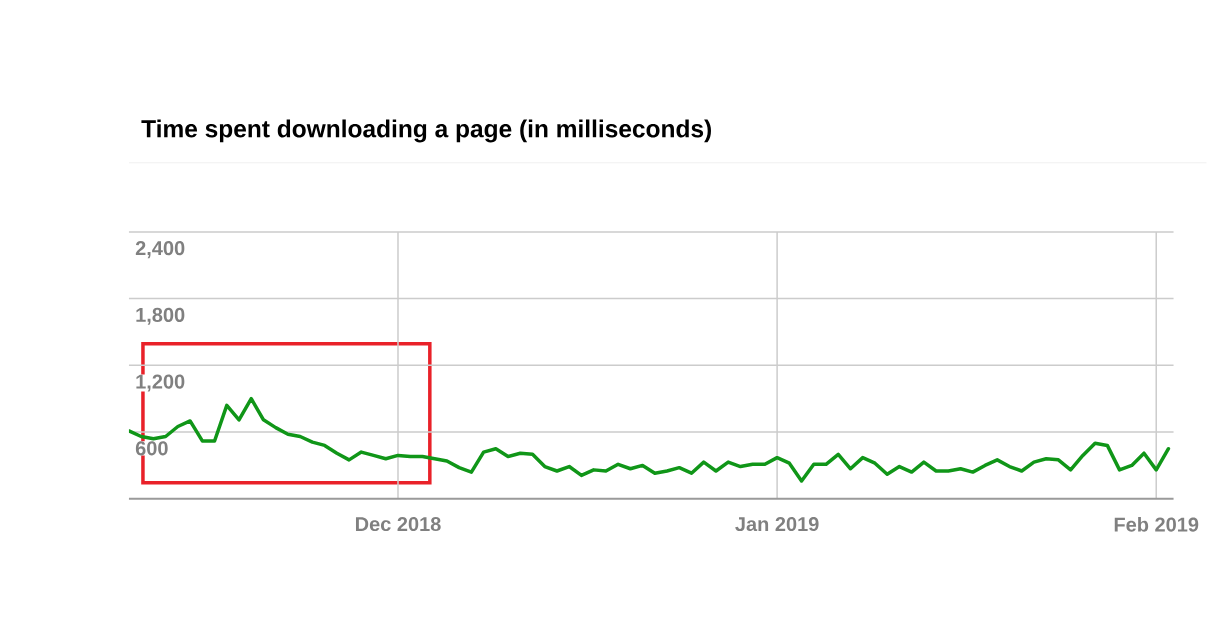 This screenshot has width=1207, height=620. I want to click on y-tick-label: 1,800, so click(160, 316).